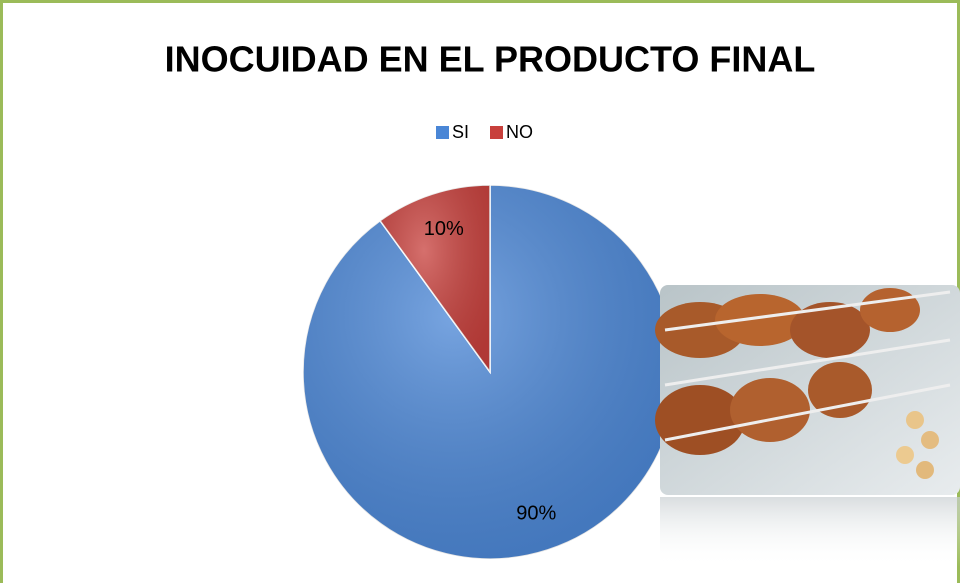 This screenshot has height=583, width=960. Describe the element at coordinates (460, 132) in the screenshot. I see `legend-label: SI` at that location.